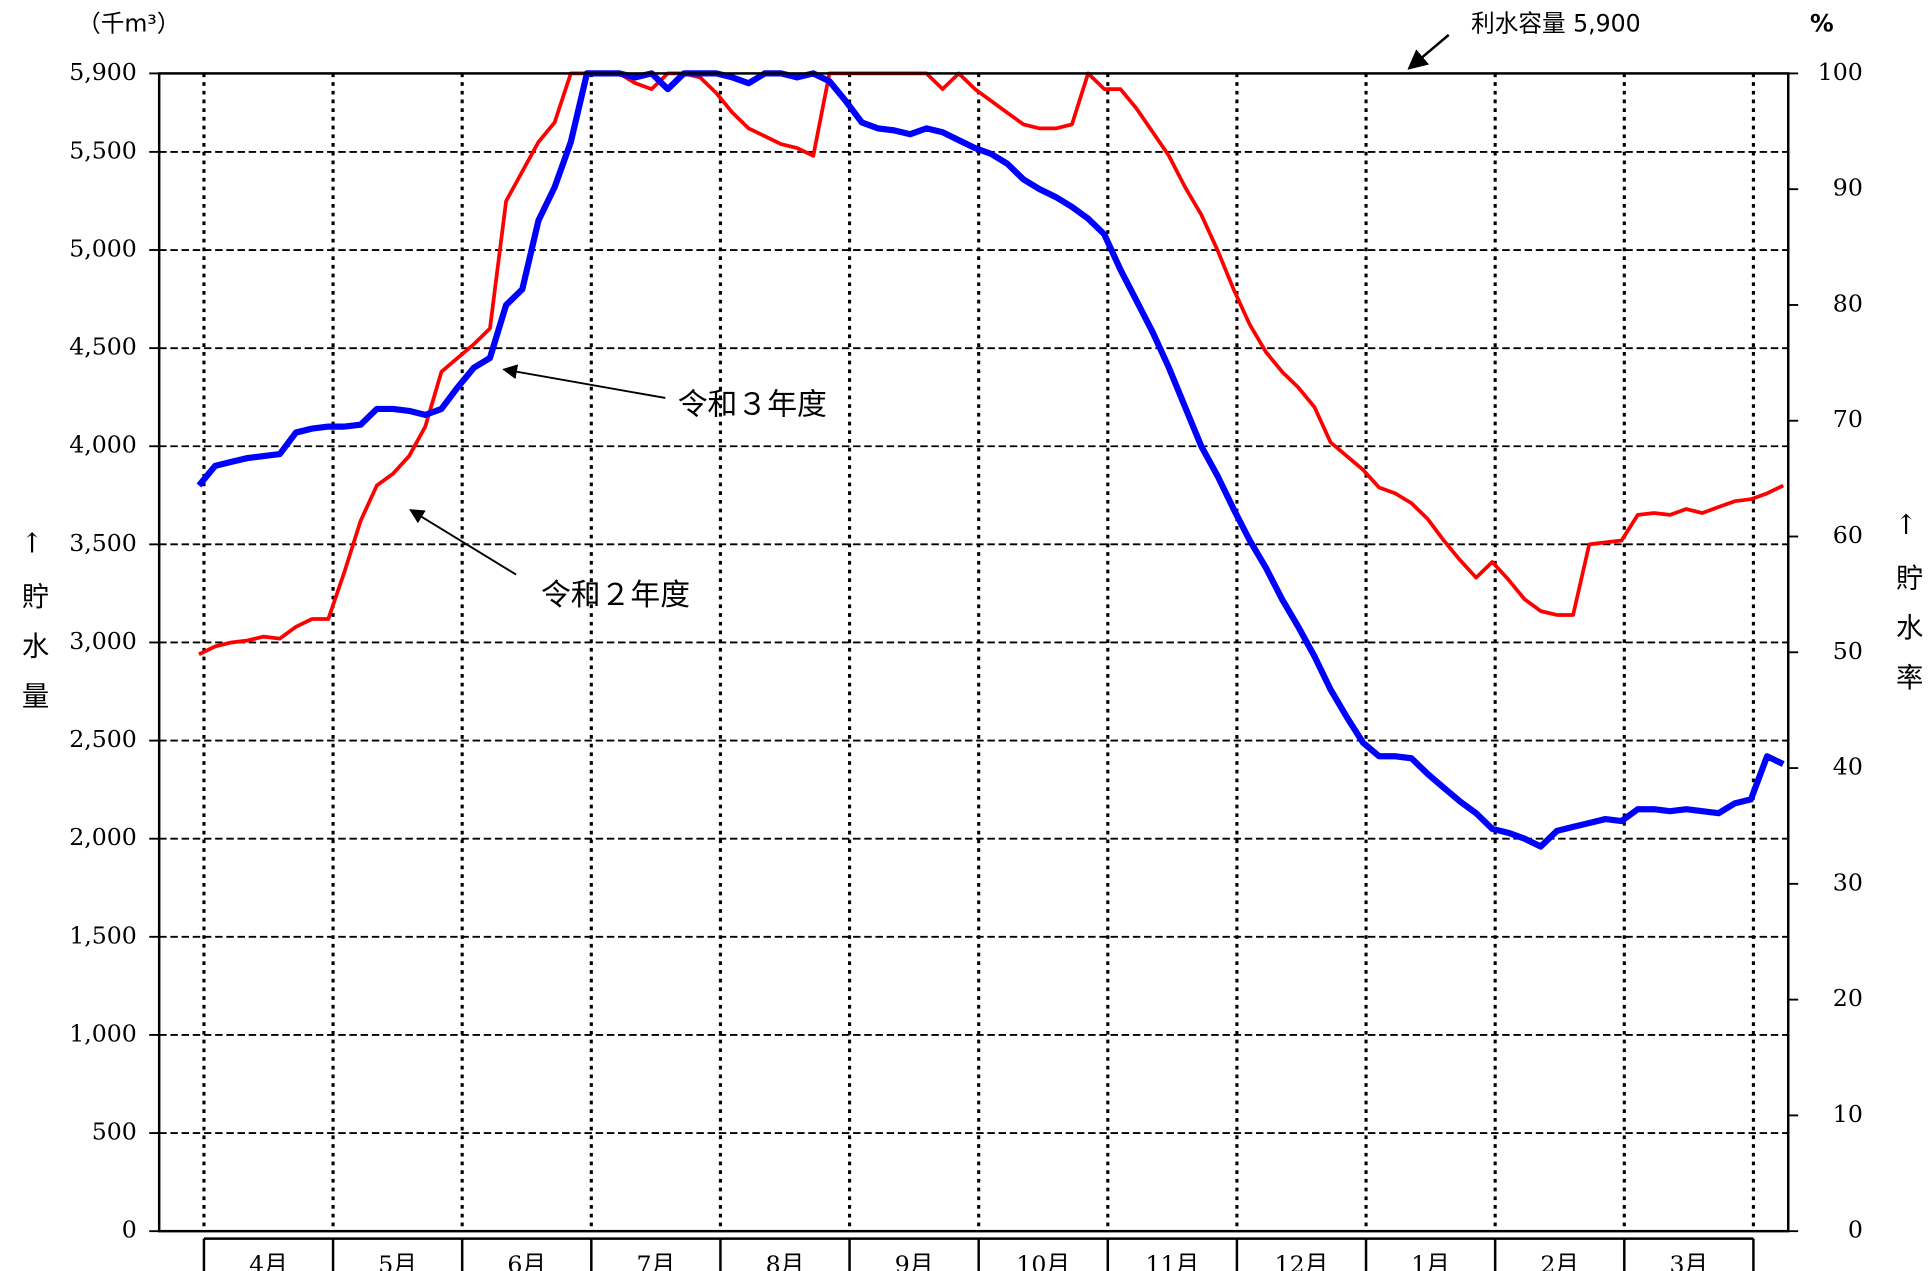 The height and width of the screenshot is (1271, 1930). What do you see at coordinates (1043, 1260) in the screenshot?
I see `x-tick-label: 10月` at bounding box center [1043, 1260].